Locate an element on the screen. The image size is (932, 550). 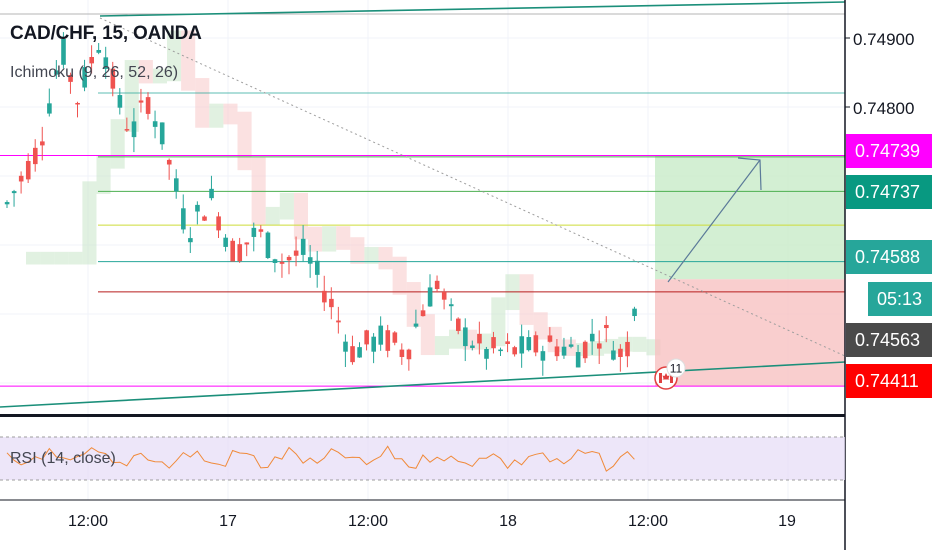
price-badge-green: 0.74737 is located at coordinates (889, 192).